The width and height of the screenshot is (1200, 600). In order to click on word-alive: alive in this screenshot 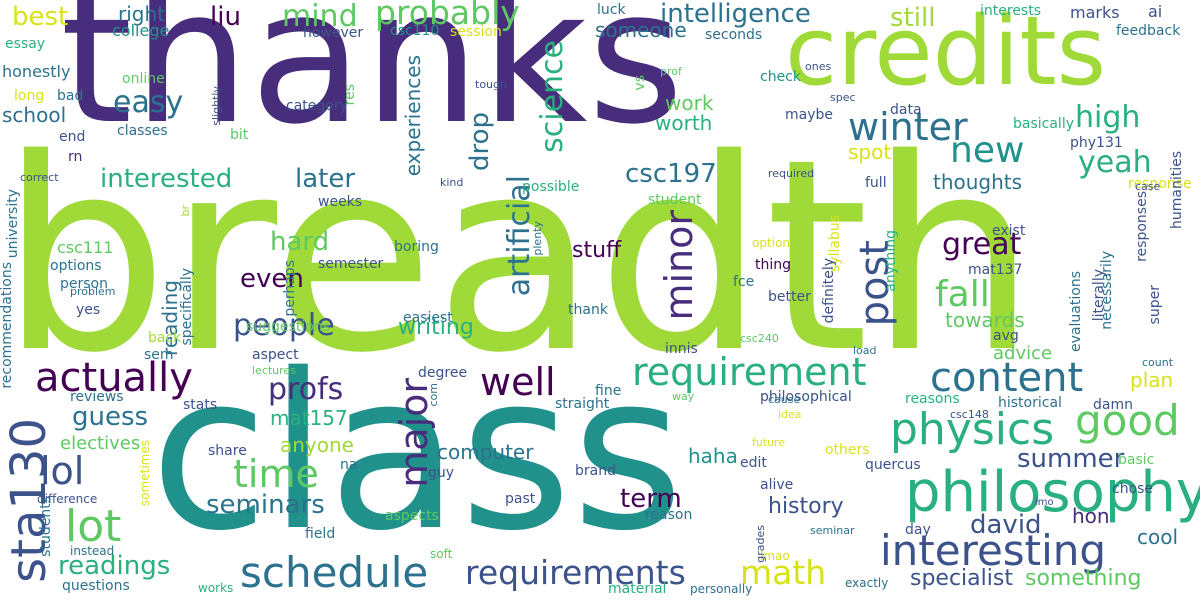, I will do `click(777, 485)`.